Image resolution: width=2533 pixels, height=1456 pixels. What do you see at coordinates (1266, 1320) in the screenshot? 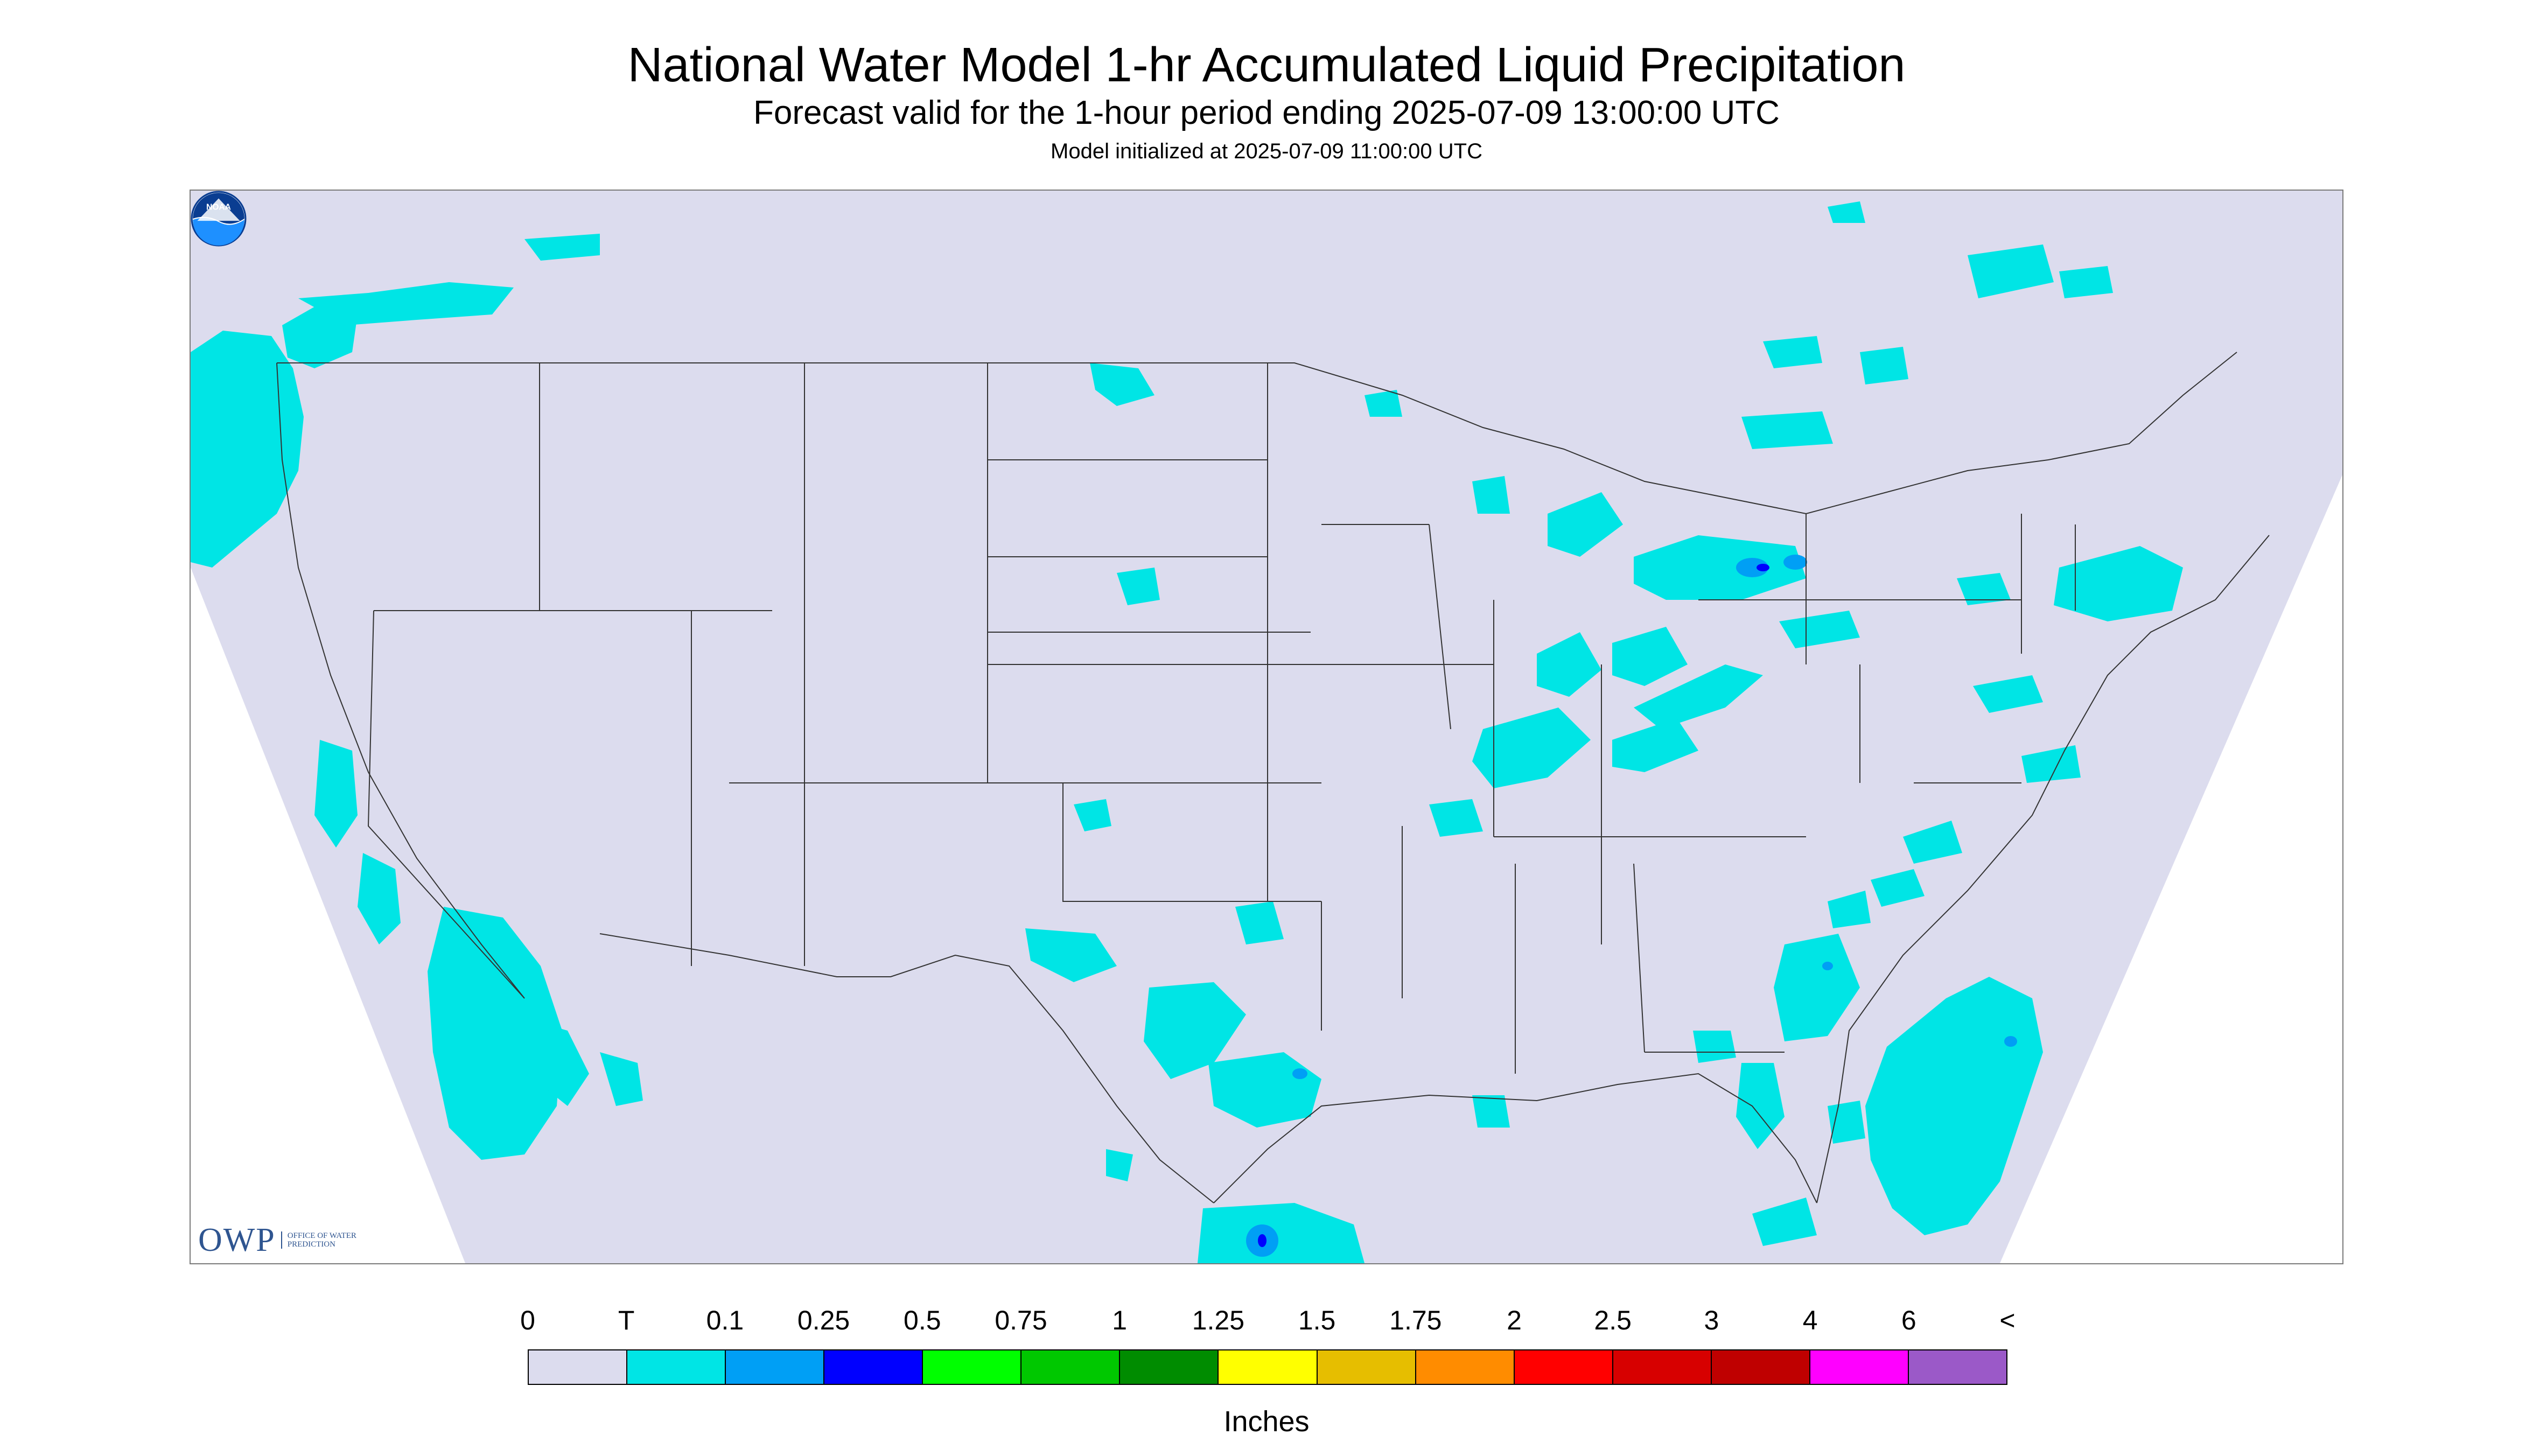
I see `legend-labels: 0 T 0.1 0.25 0.5 0.75 1 1.25 1.5 1.75 2 2.5 3 4 6 <` at bounding box center [1266, 1320].